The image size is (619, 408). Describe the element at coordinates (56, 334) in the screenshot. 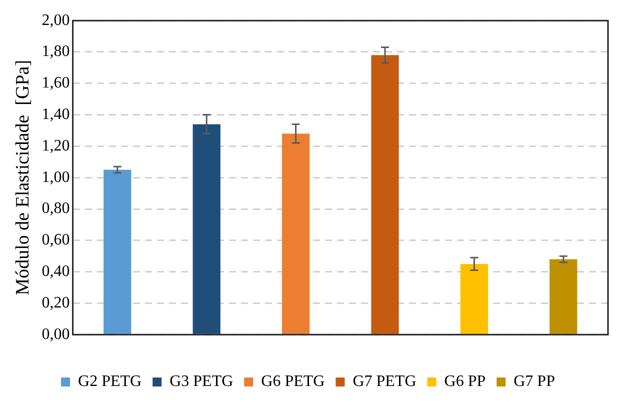

I see `y-tick-label: 0,00` at that location.